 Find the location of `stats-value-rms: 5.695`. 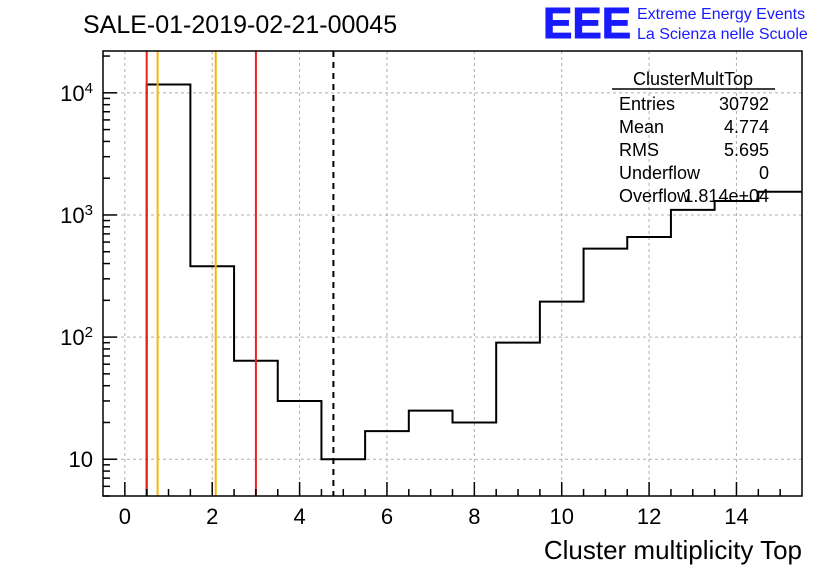

stats-value-rms: 5.695 is located at coordinates (746, 150).